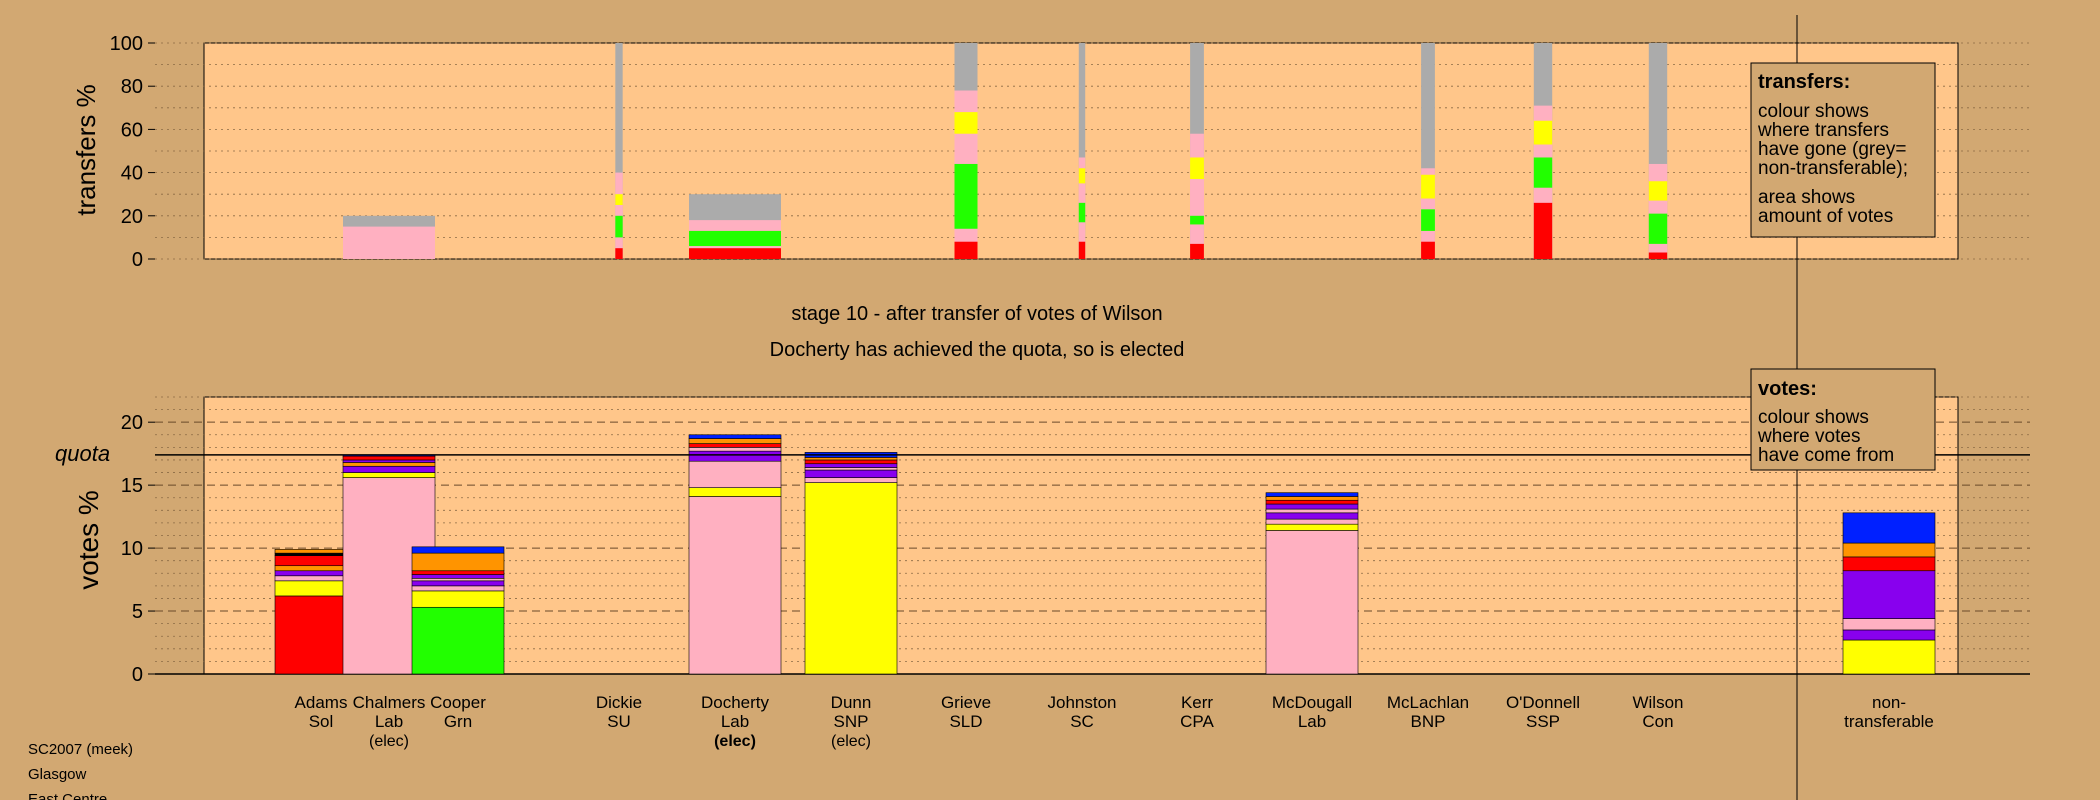  Describe the element at coordinates (966, 702) in the screenshot. I see `candidate-name: Grieve` at that location.